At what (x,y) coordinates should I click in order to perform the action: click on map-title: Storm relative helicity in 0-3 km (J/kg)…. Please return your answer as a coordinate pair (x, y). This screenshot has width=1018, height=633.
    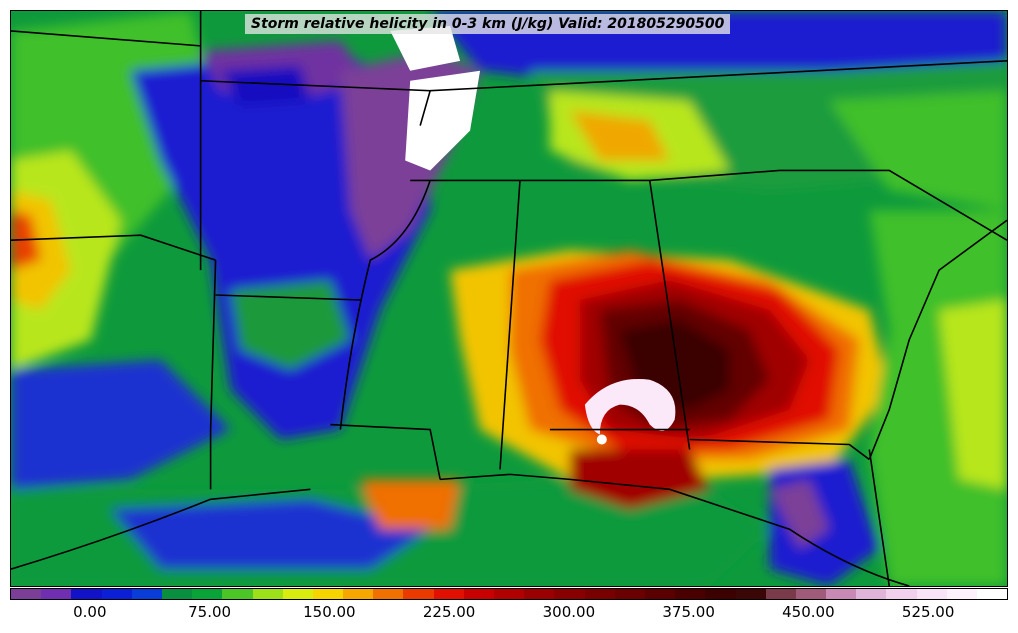
    Looking at the image, I should click on (488, 24).